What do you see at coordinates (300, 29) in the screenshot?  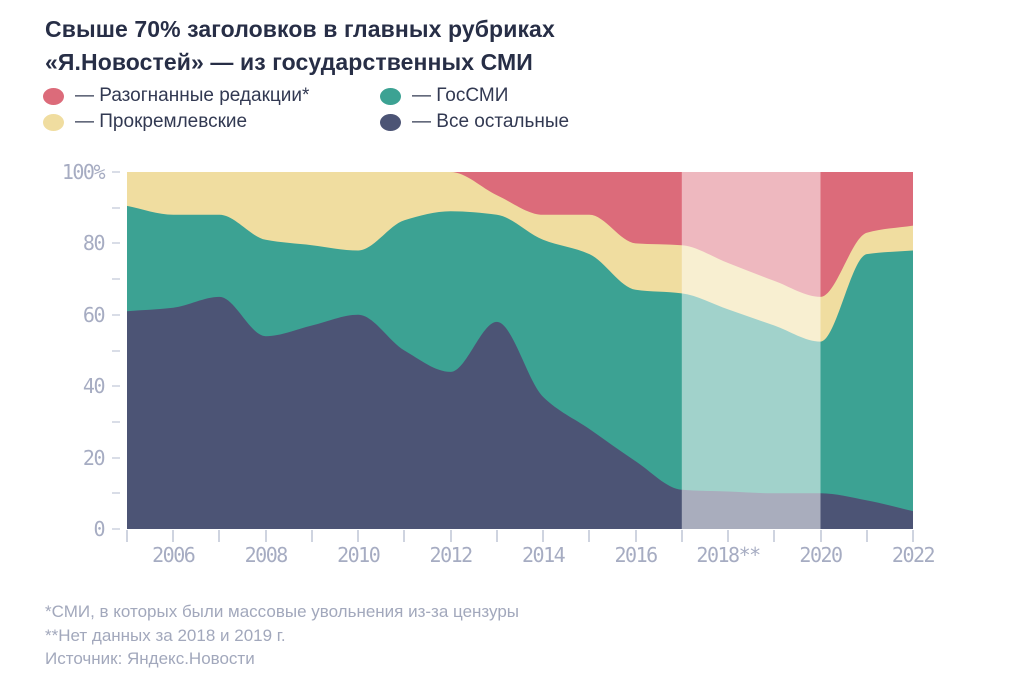 I see `chart-title-line1: Свыше 70% заголовков в главных рубриках` at bounding box center [300, 29].